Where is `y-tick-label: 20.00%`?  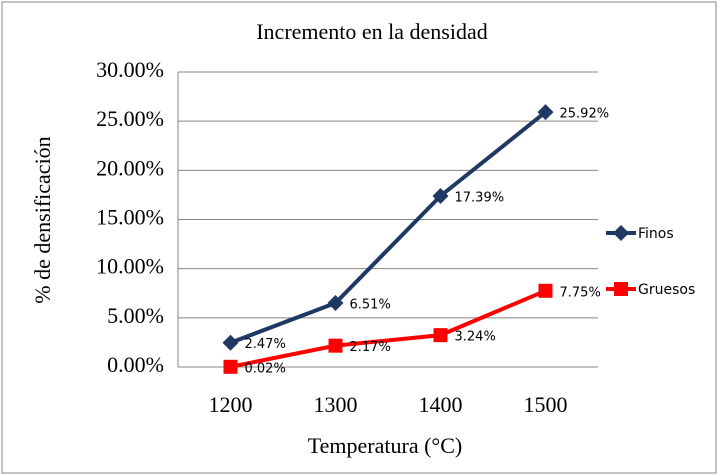
y-tick-label: 20.00% is located at coordinates (130, 167).